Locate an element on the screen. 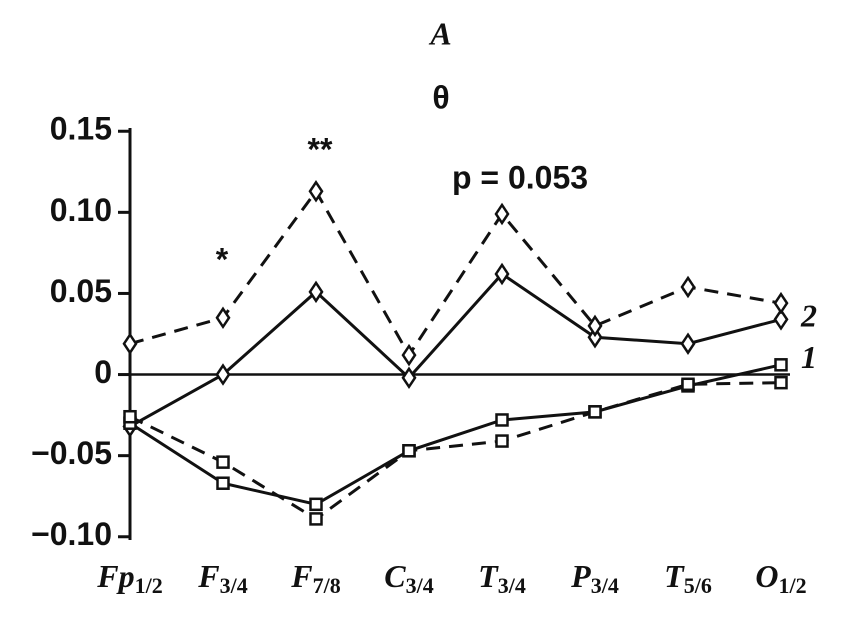 This screenshot has height=630, width=849. x-tick-label: Fp1/2 is located at coordinates (129, 578).